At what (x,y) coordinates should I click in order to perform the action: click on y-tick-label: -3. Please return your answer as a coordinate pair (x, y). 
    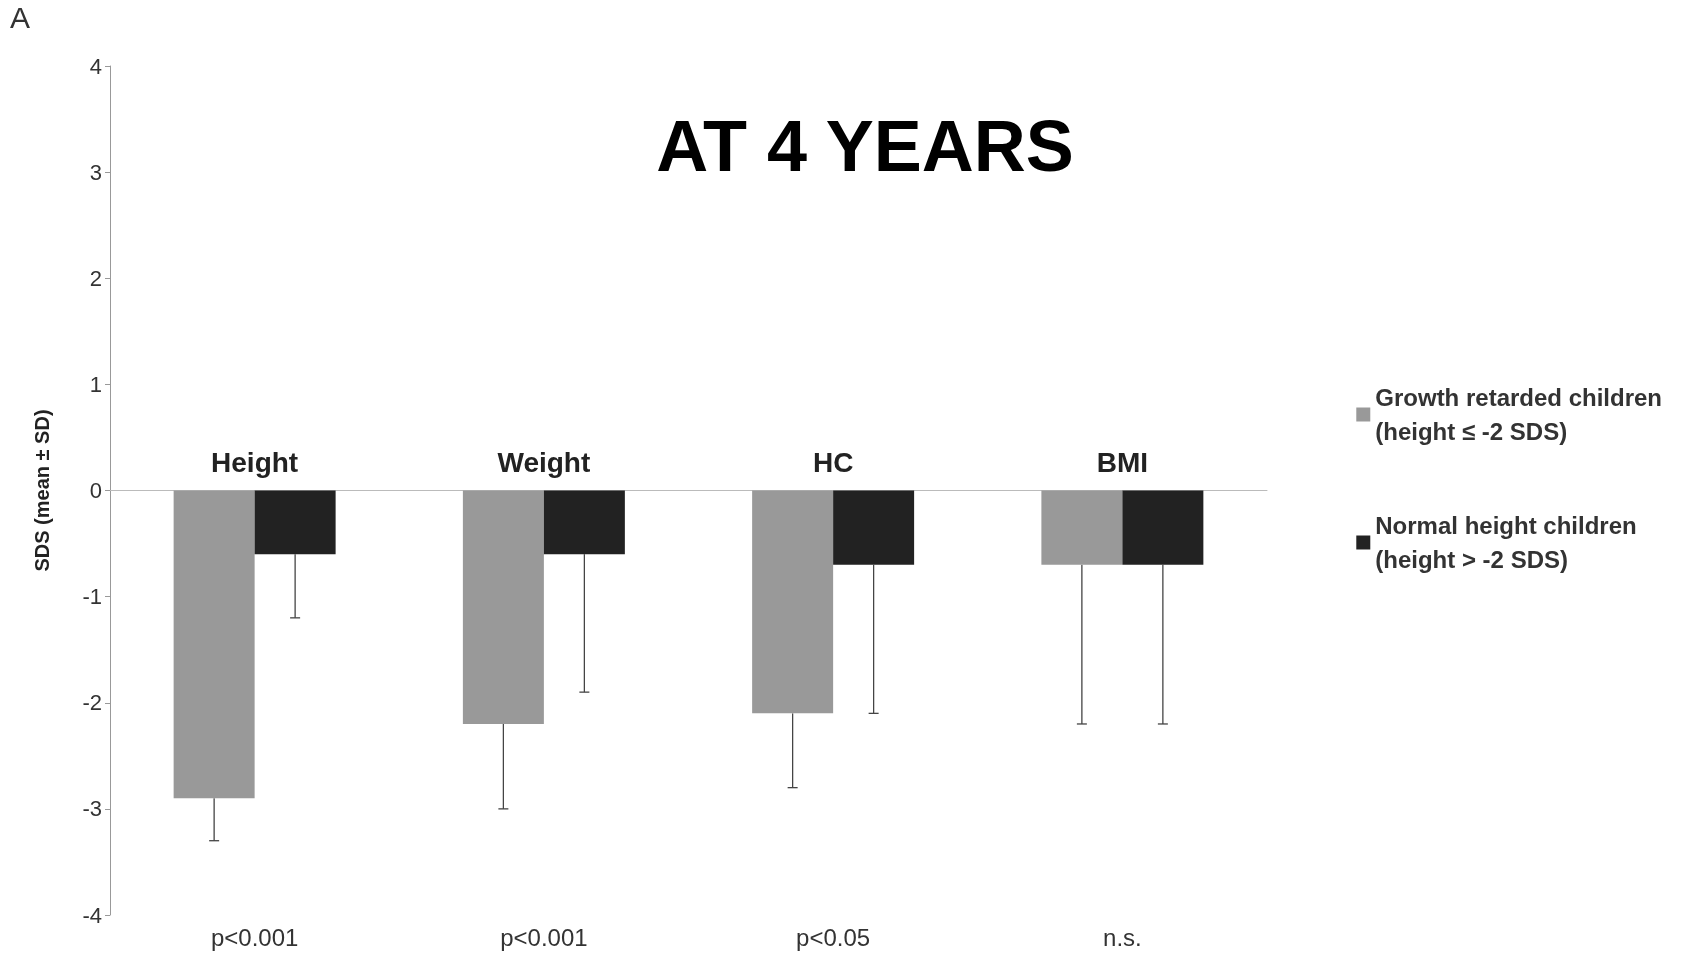
    Looking at the image, I should click on (92, 809).